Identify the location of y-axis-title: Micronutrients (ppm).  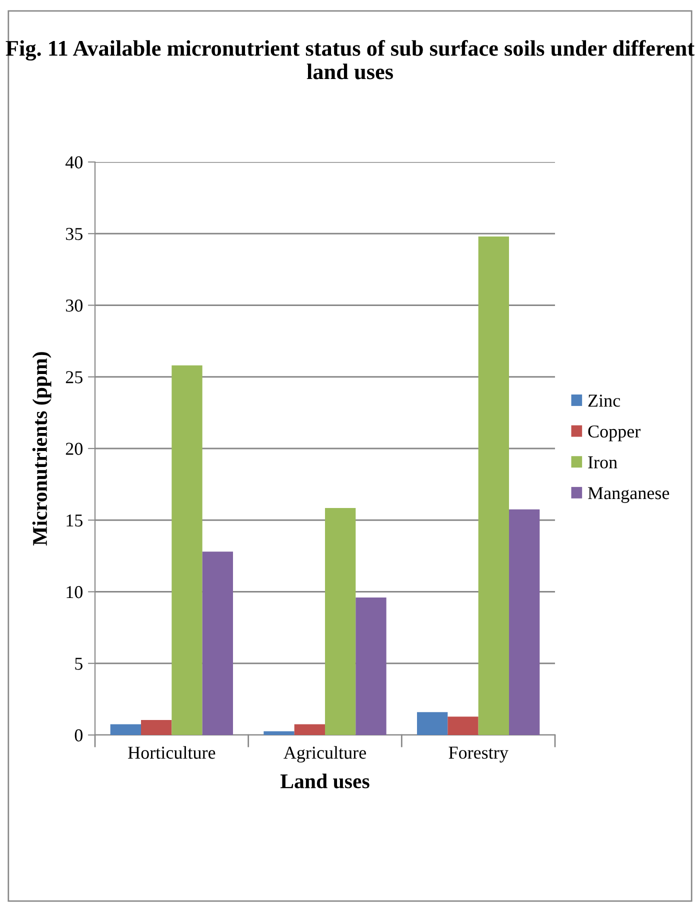
(42, 449).